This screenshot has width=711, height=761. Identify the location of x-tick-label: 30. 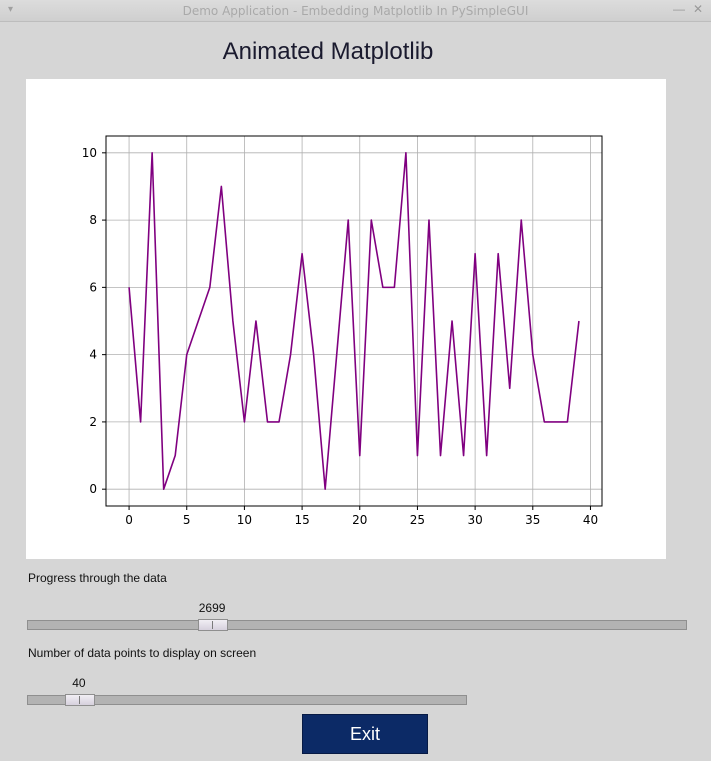
(474, 520).